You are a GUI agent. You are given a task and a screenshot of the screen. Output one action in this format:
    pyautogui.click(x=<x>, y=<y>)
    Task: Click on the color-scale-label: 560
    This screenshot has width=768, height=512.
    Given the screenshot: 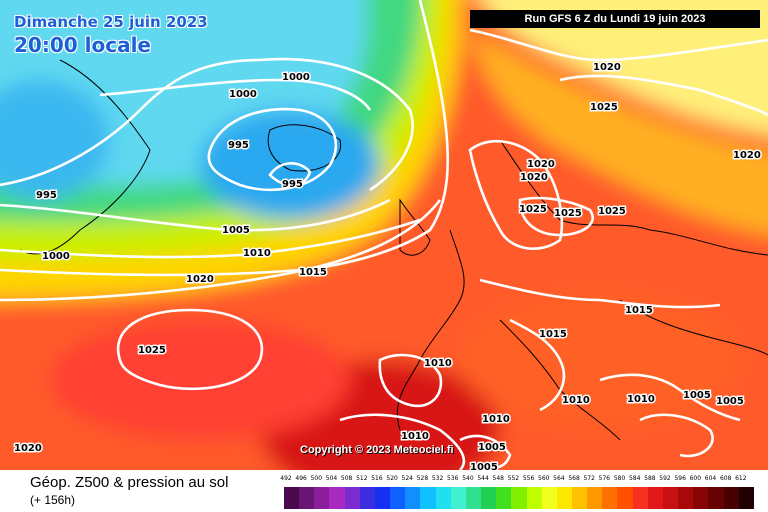 What is the action you would take?
    pyautogui.click(x=544, y=478)
    